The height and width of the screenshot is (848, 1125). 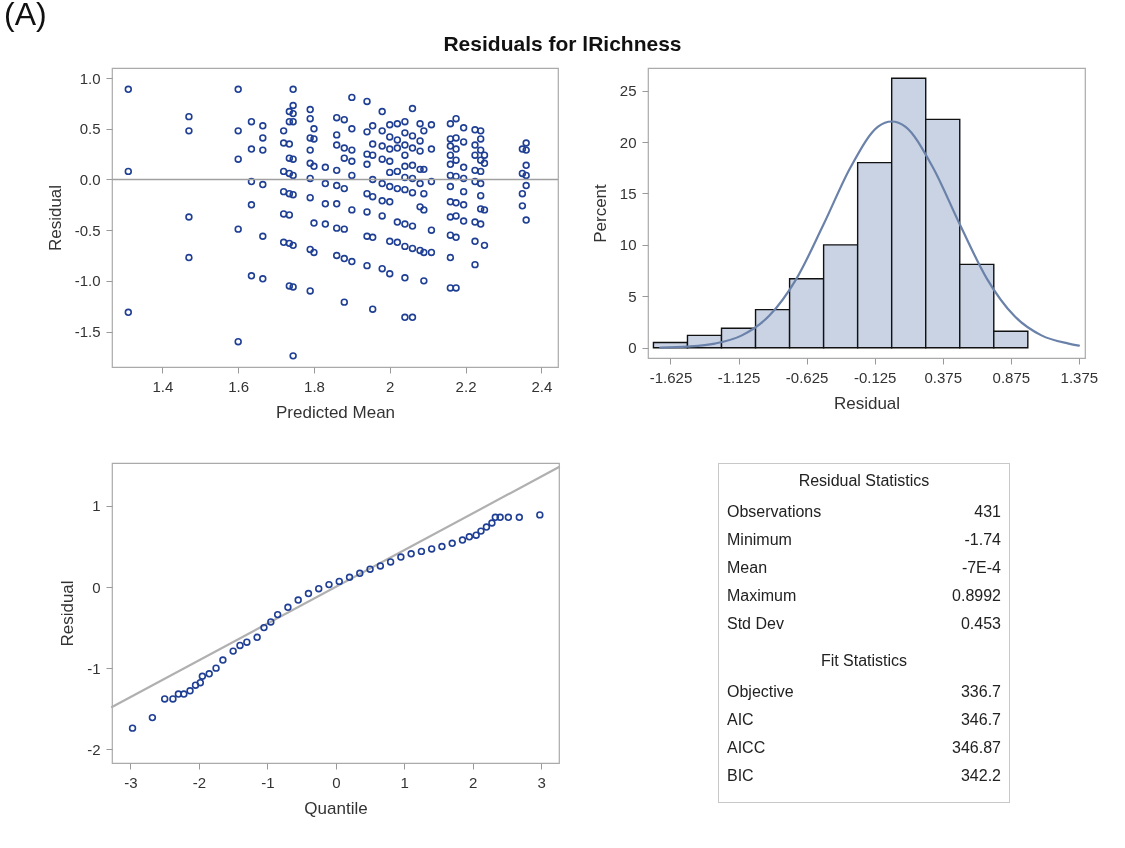 I want to click on text: -1.74, so click(x=982, y=539).